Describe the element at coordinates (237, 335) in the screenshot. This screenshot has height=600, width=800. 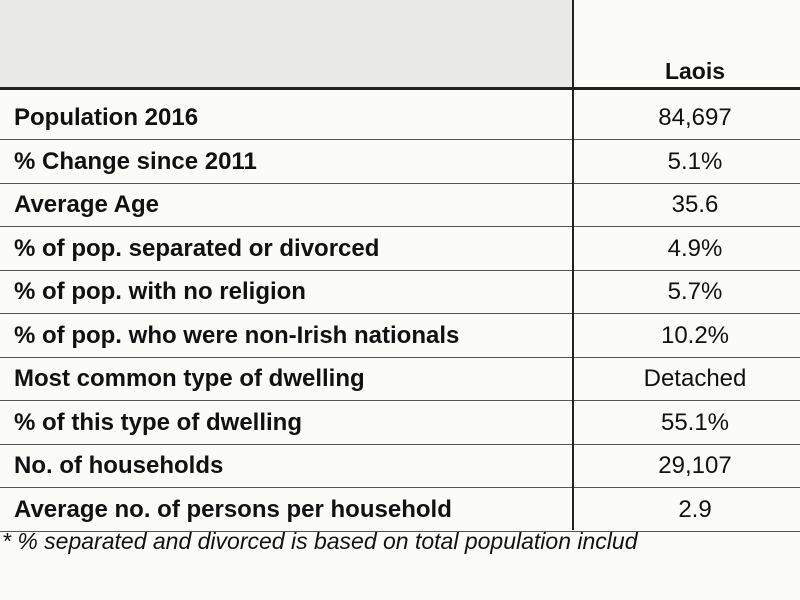
I see `row-label: % of pop. who were non-Irish nationals` at that location.